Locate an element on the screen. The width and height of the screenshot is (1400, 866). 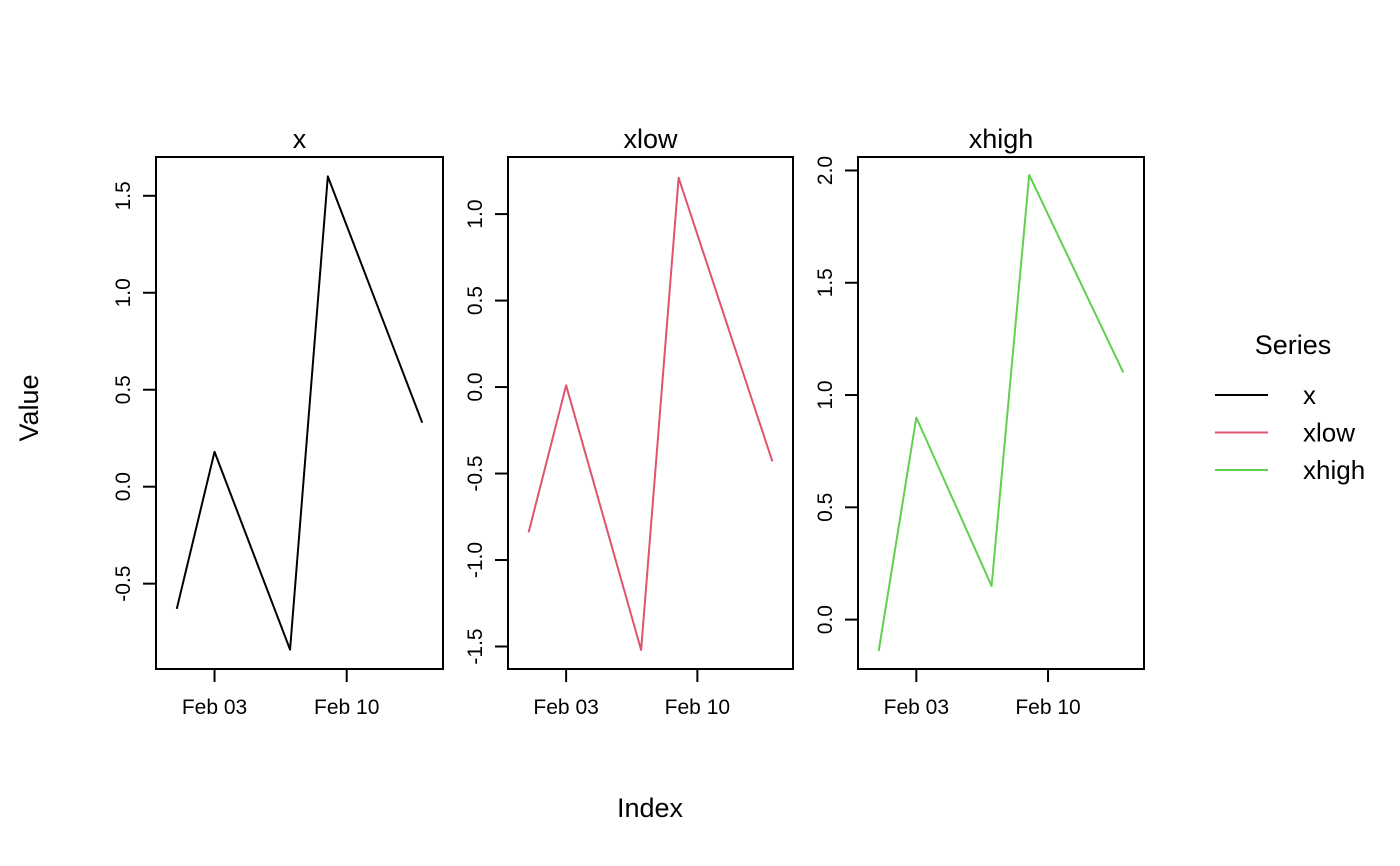
y-tick-label: 2.0 is located at coordinates (825, 170).